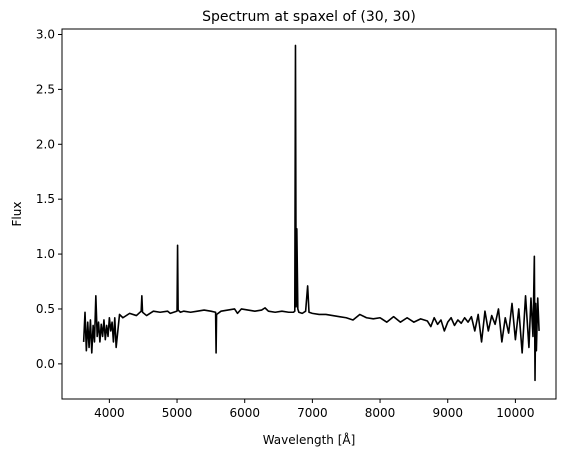 Image resolution: width=567 pixels, height=459 pixels. Describe the element at coordinates (309, 17) in the screenshot. I see `chart-title: Spectrum at spaxel of (30, 30)` at that location.